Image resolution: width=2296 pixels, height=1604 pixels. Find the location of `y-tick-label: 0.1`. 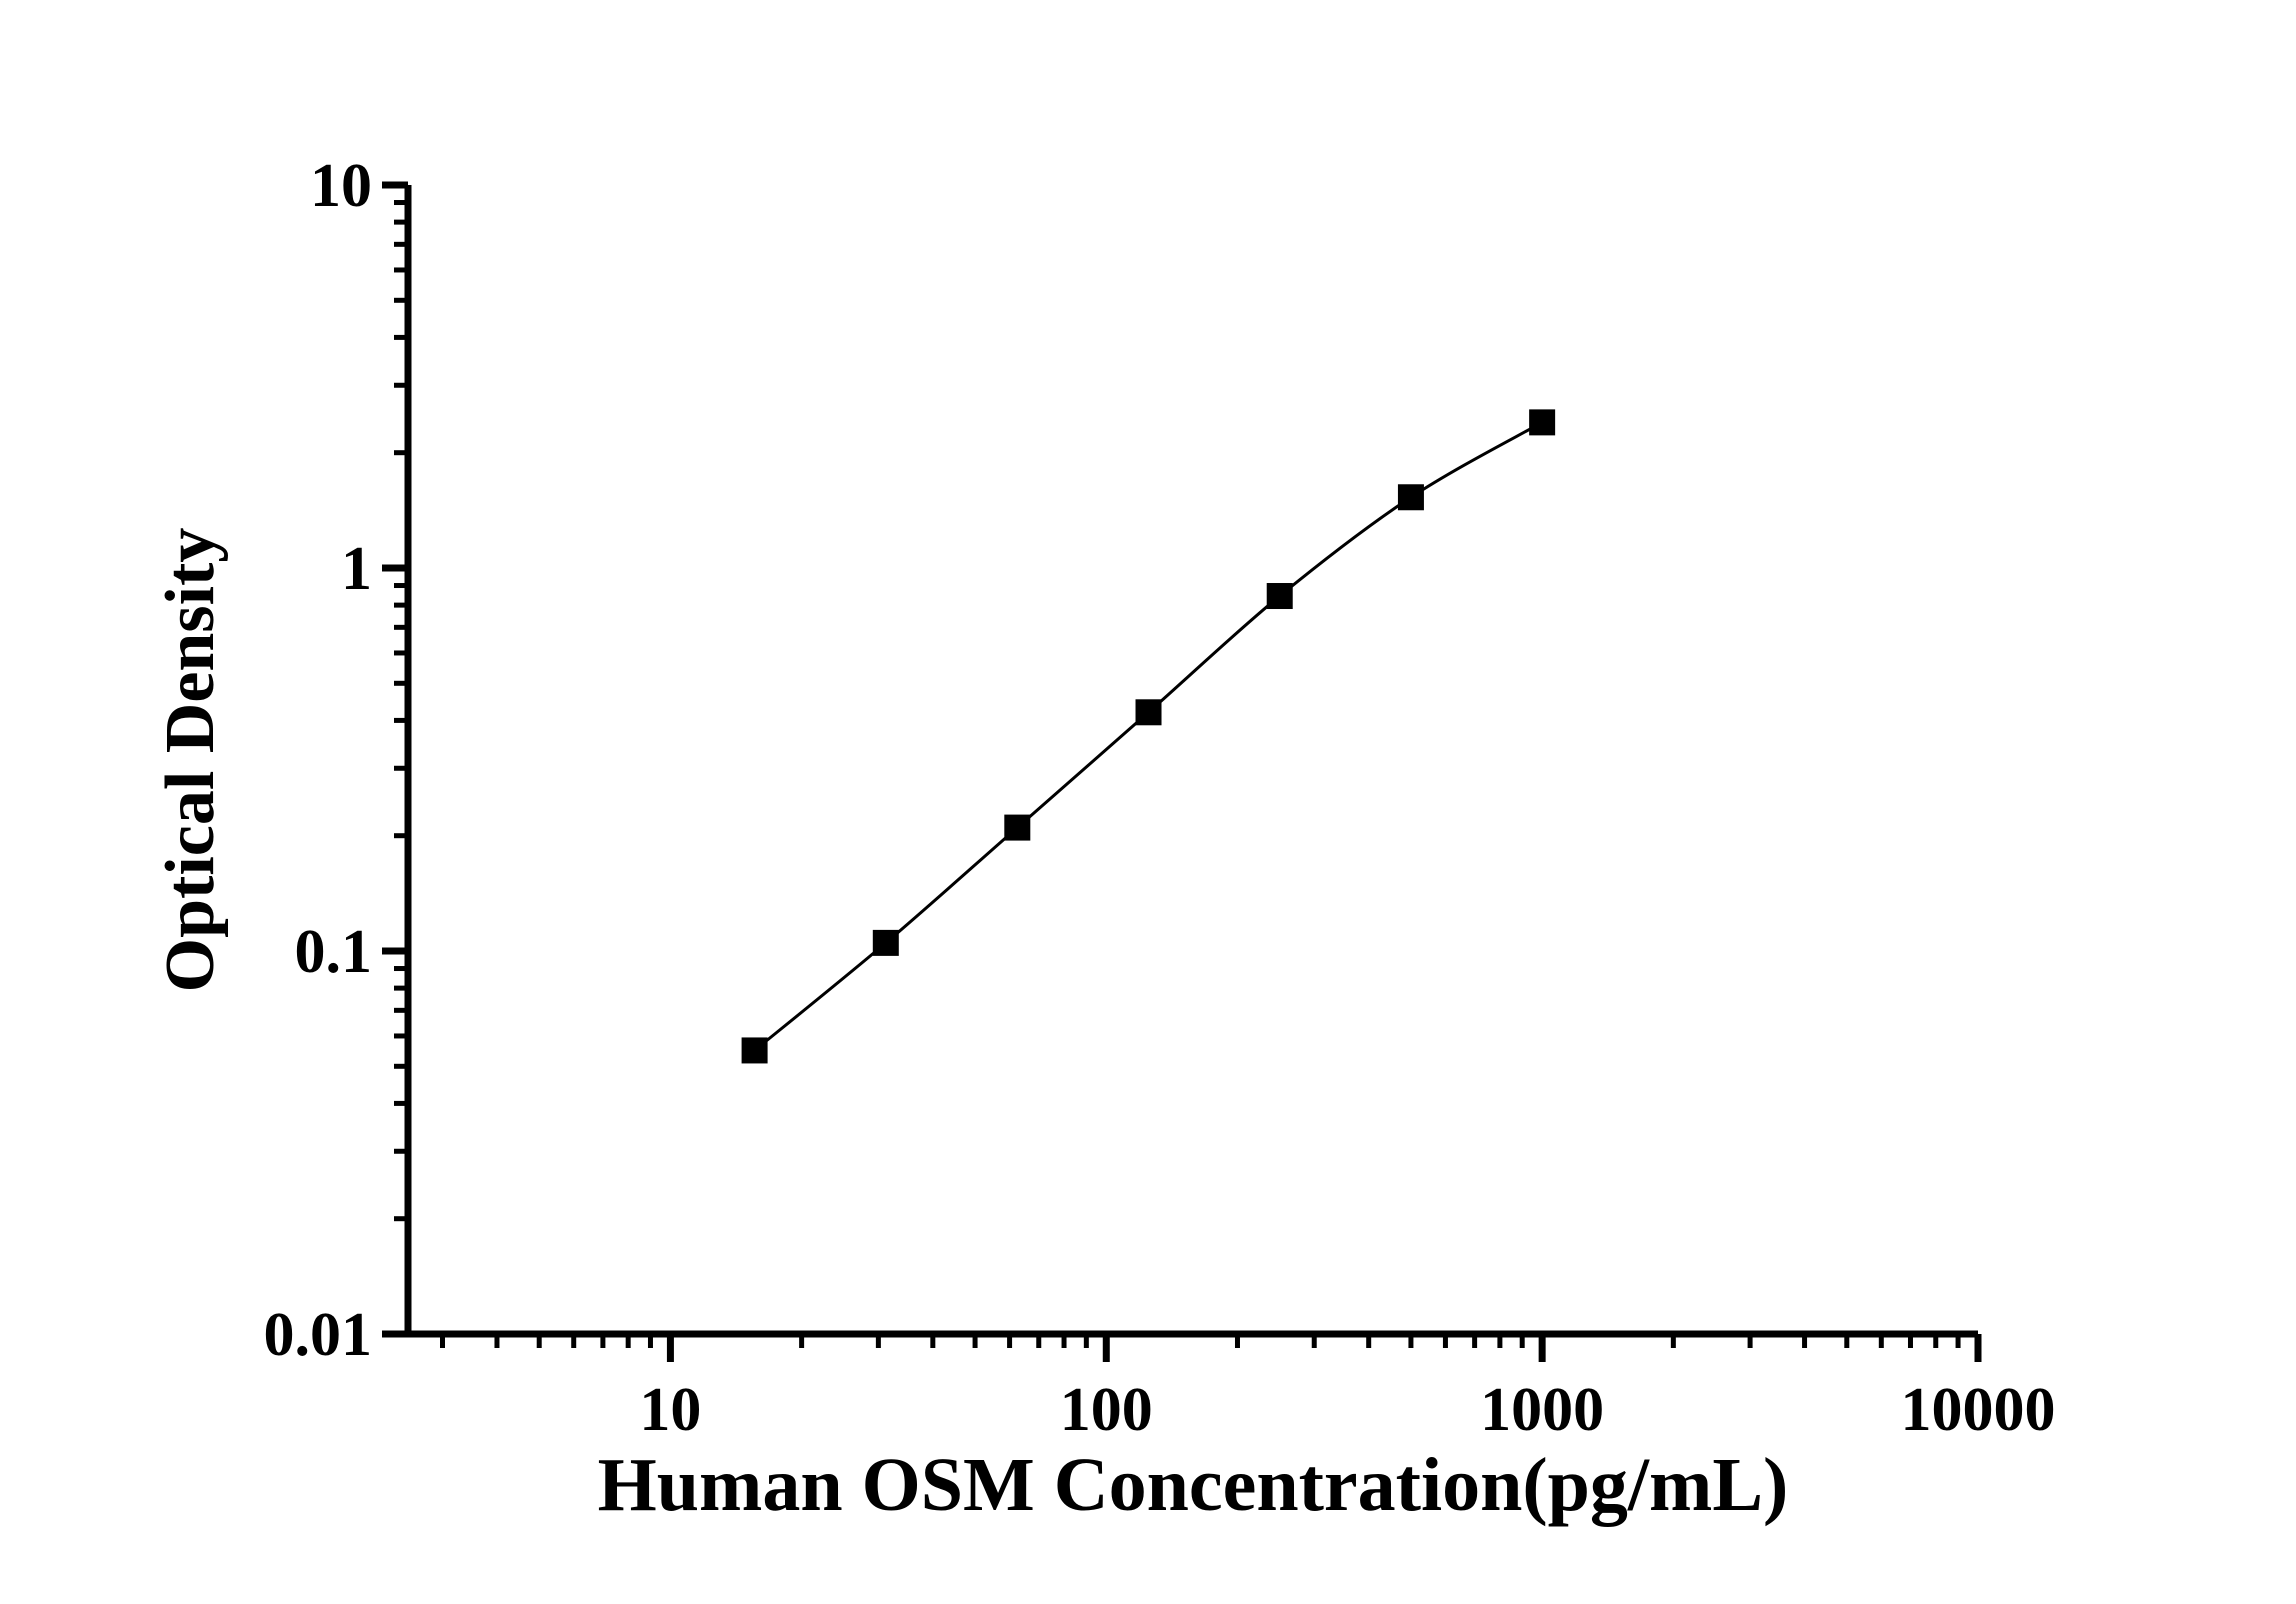

y-tick-label: 0.1 is located at coordinates (334, 952).